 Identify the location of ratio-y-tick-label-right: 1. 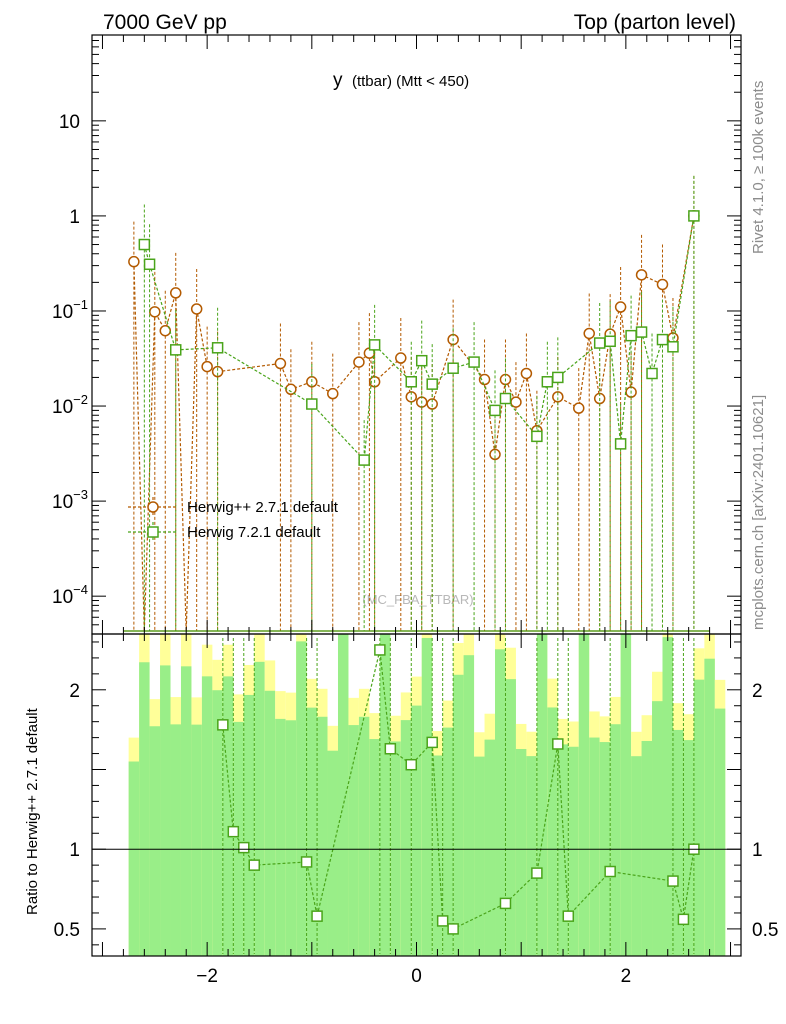
(757, 850).